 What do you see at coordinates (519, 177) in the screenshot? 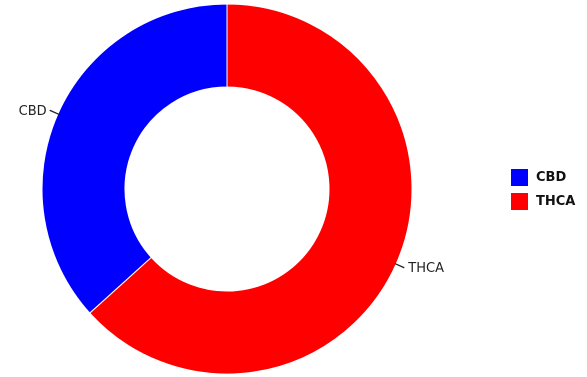
I see `legend-swatch-cbd` at bounding box center [519, 177].